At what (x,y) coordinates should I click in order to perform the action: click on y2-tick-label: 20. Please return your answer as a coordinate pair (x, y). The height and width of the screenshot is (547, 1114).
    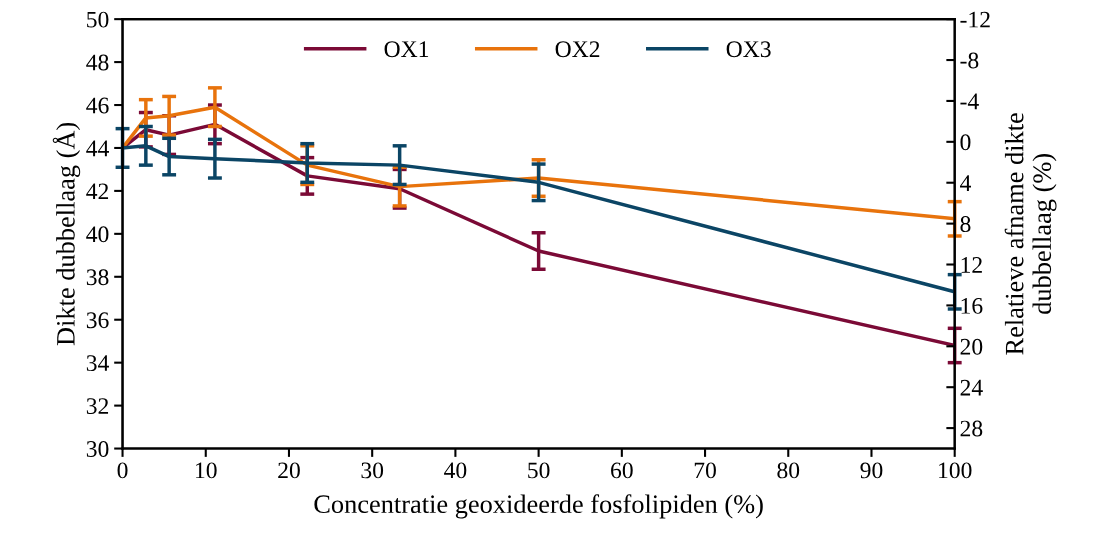
    Looking at the image, I should click on (971, 346).